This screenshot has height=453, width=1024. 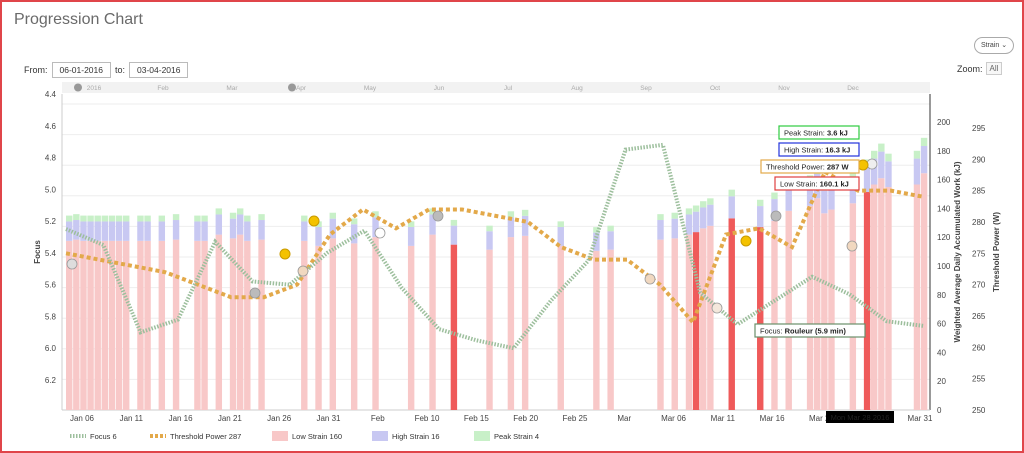 I want to click on tooltip-high-strain-value: 16.3 kJ, so click(x=837, y=150).